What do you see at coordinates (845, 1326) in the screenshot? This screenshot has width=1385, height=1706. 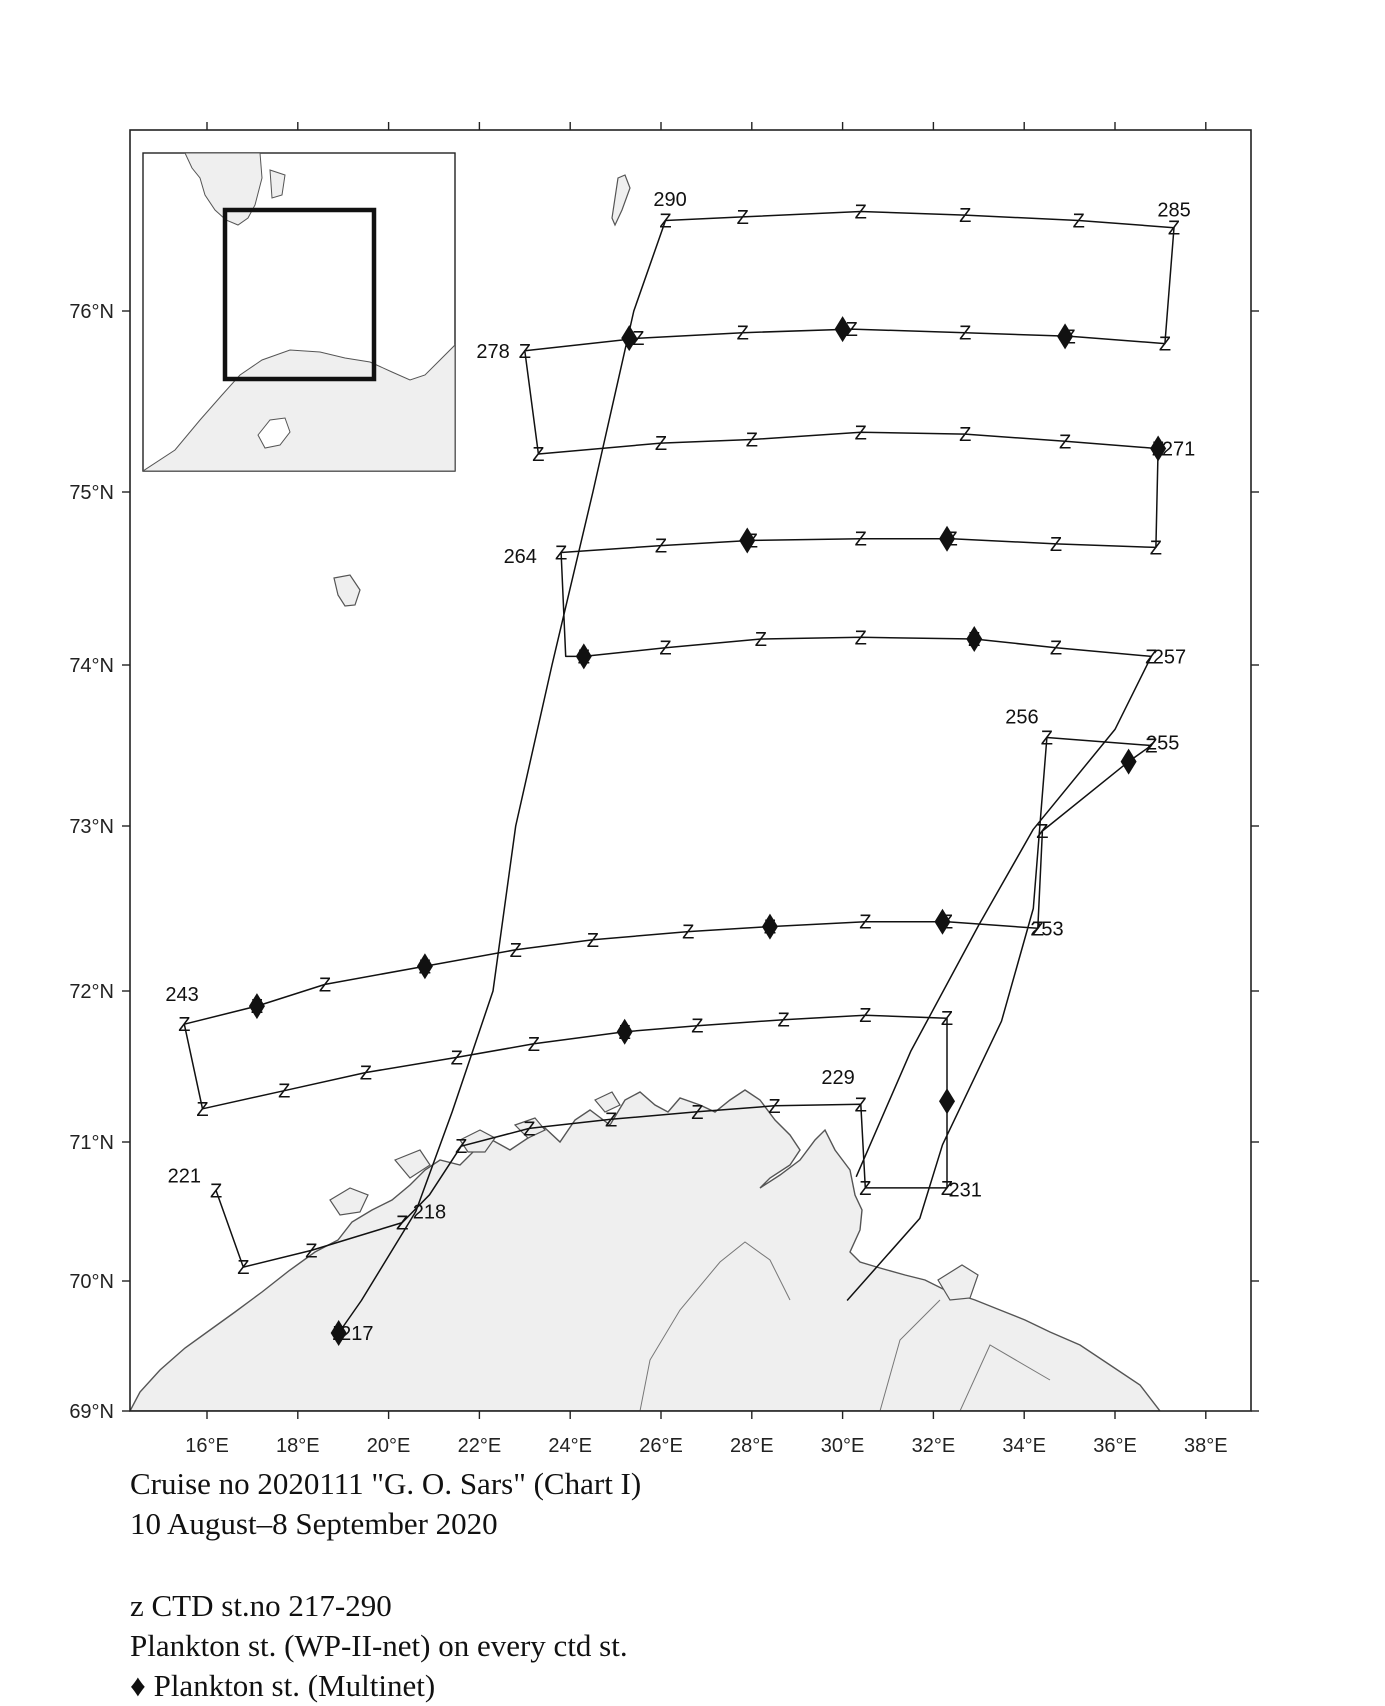 I see `kola-inner` at bounding box center [845, 1326].